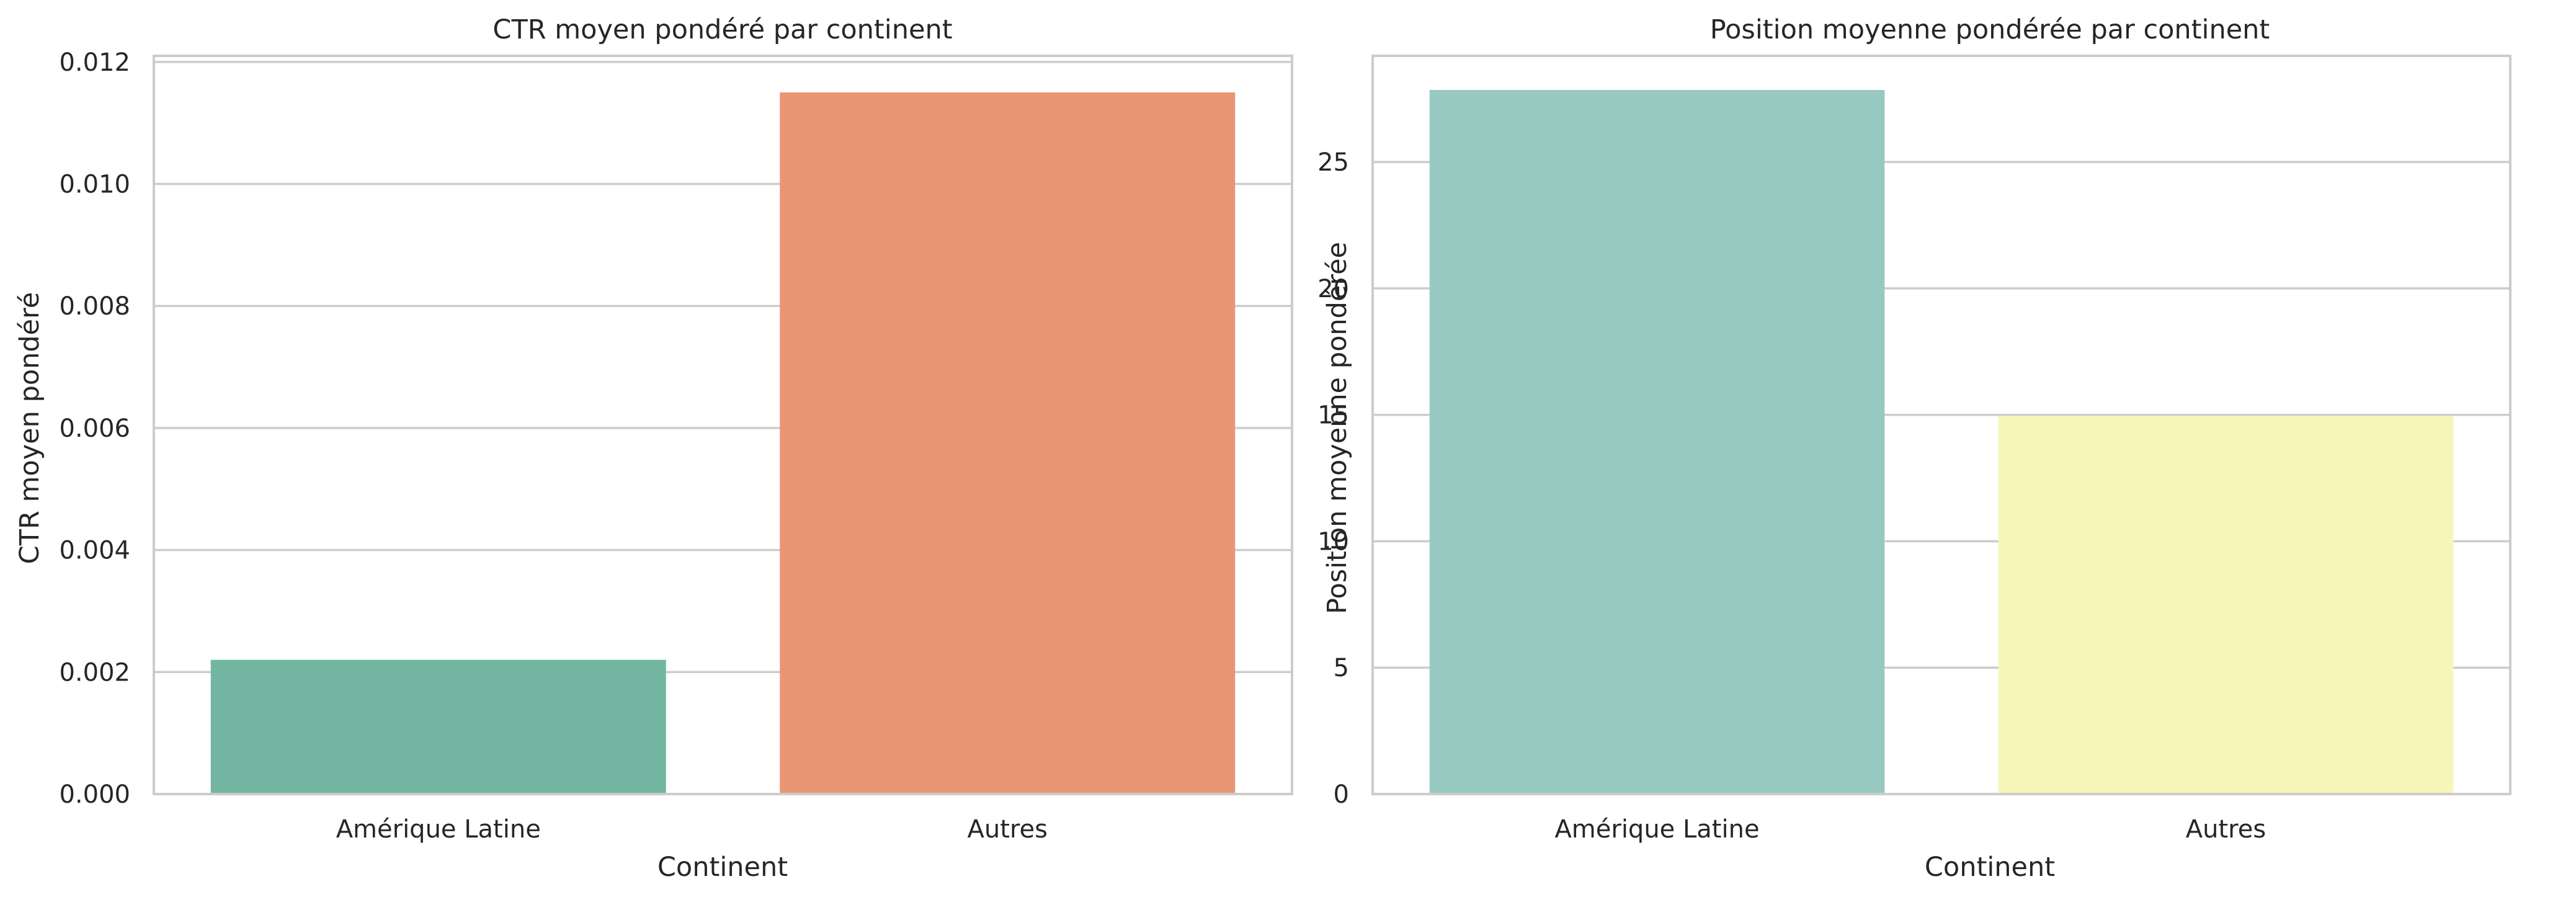  Describe the element at coordinates (1008, 830) in the screenshot. I see `ctr-xtick-label: Autres` at that location.